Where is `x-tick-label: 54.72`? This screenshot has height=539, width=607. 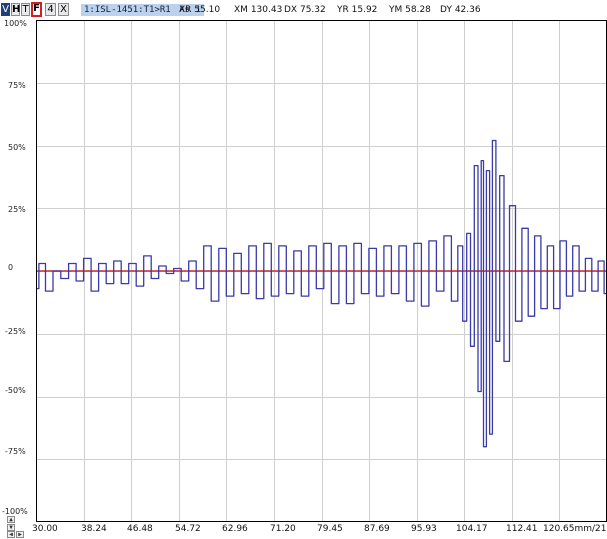
x-tick-label: 54.72 is located at coordinates (188, 529).